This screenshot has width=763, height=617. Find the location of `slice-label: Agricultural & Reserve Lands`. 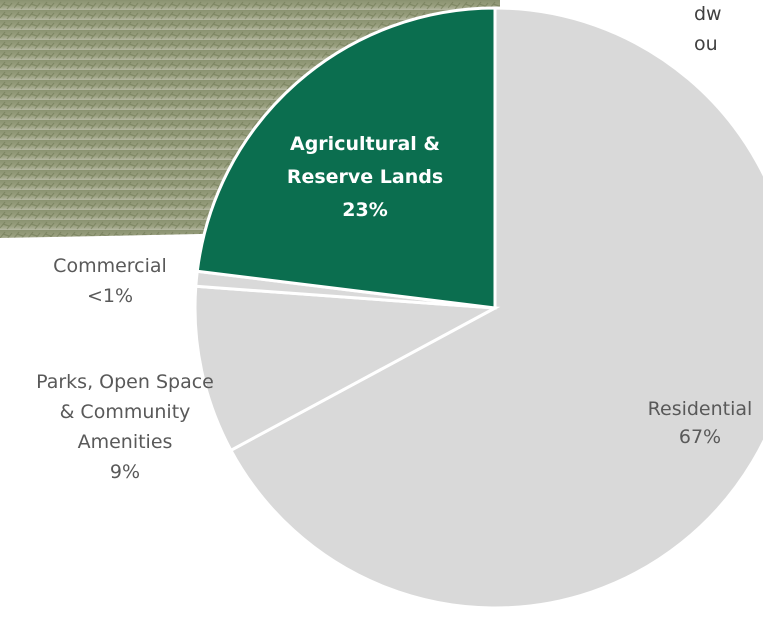

slice-label: Agricultural & Reserve Lands is located at coordinates (365, 160).